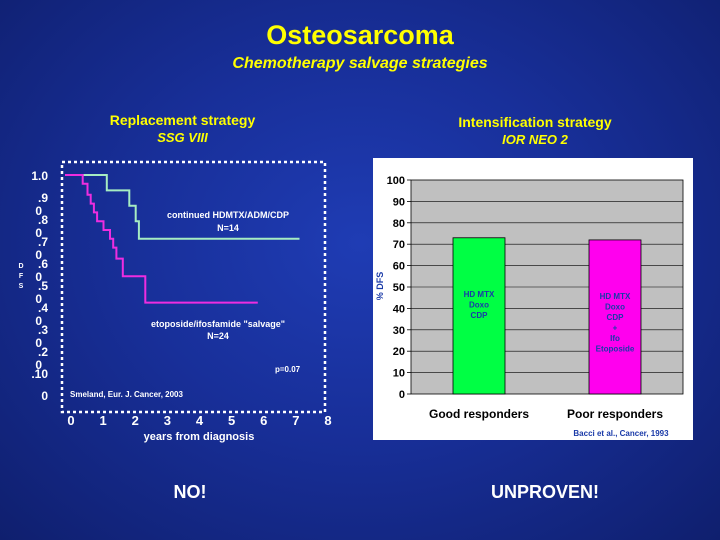 The image size is (720, 540). I want to click on p-value: p=0.07, so click(288, 369).